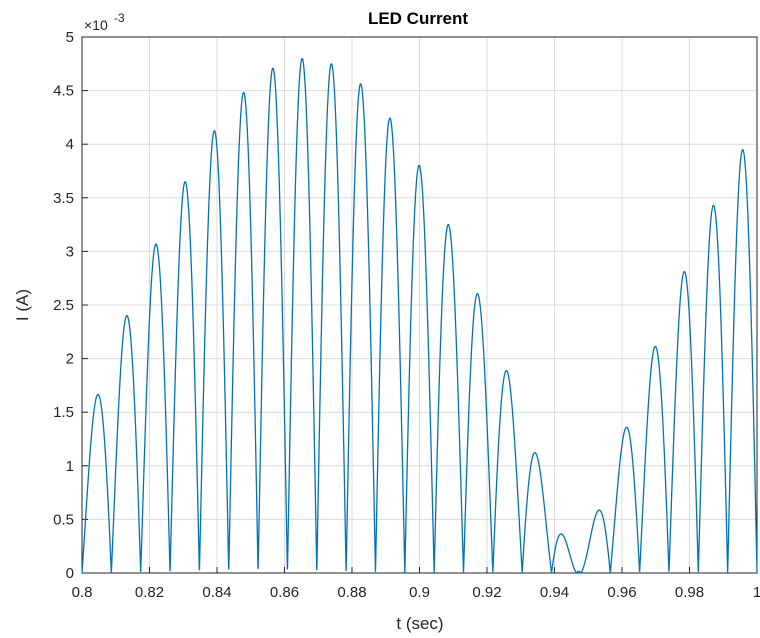  What do you see at coordinates (689, 592) in the screenshot?
I see `x-tick-label: 0.98` at bounding box center [689, 592].